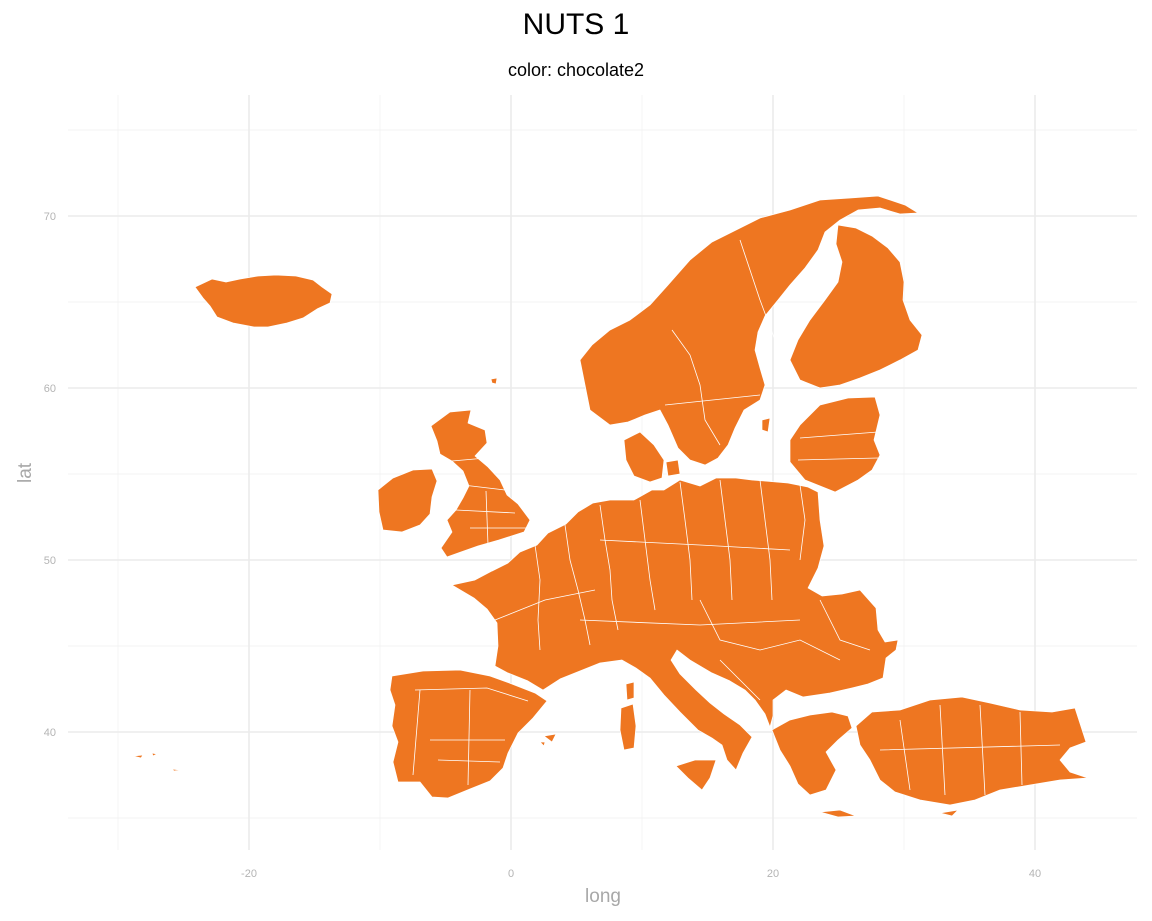 This screenshot has width=1152, height=921. What do you see at coordinates (949, 813) in the screenshot?
I see `region-cyprus` at bounding box center [949, 813].